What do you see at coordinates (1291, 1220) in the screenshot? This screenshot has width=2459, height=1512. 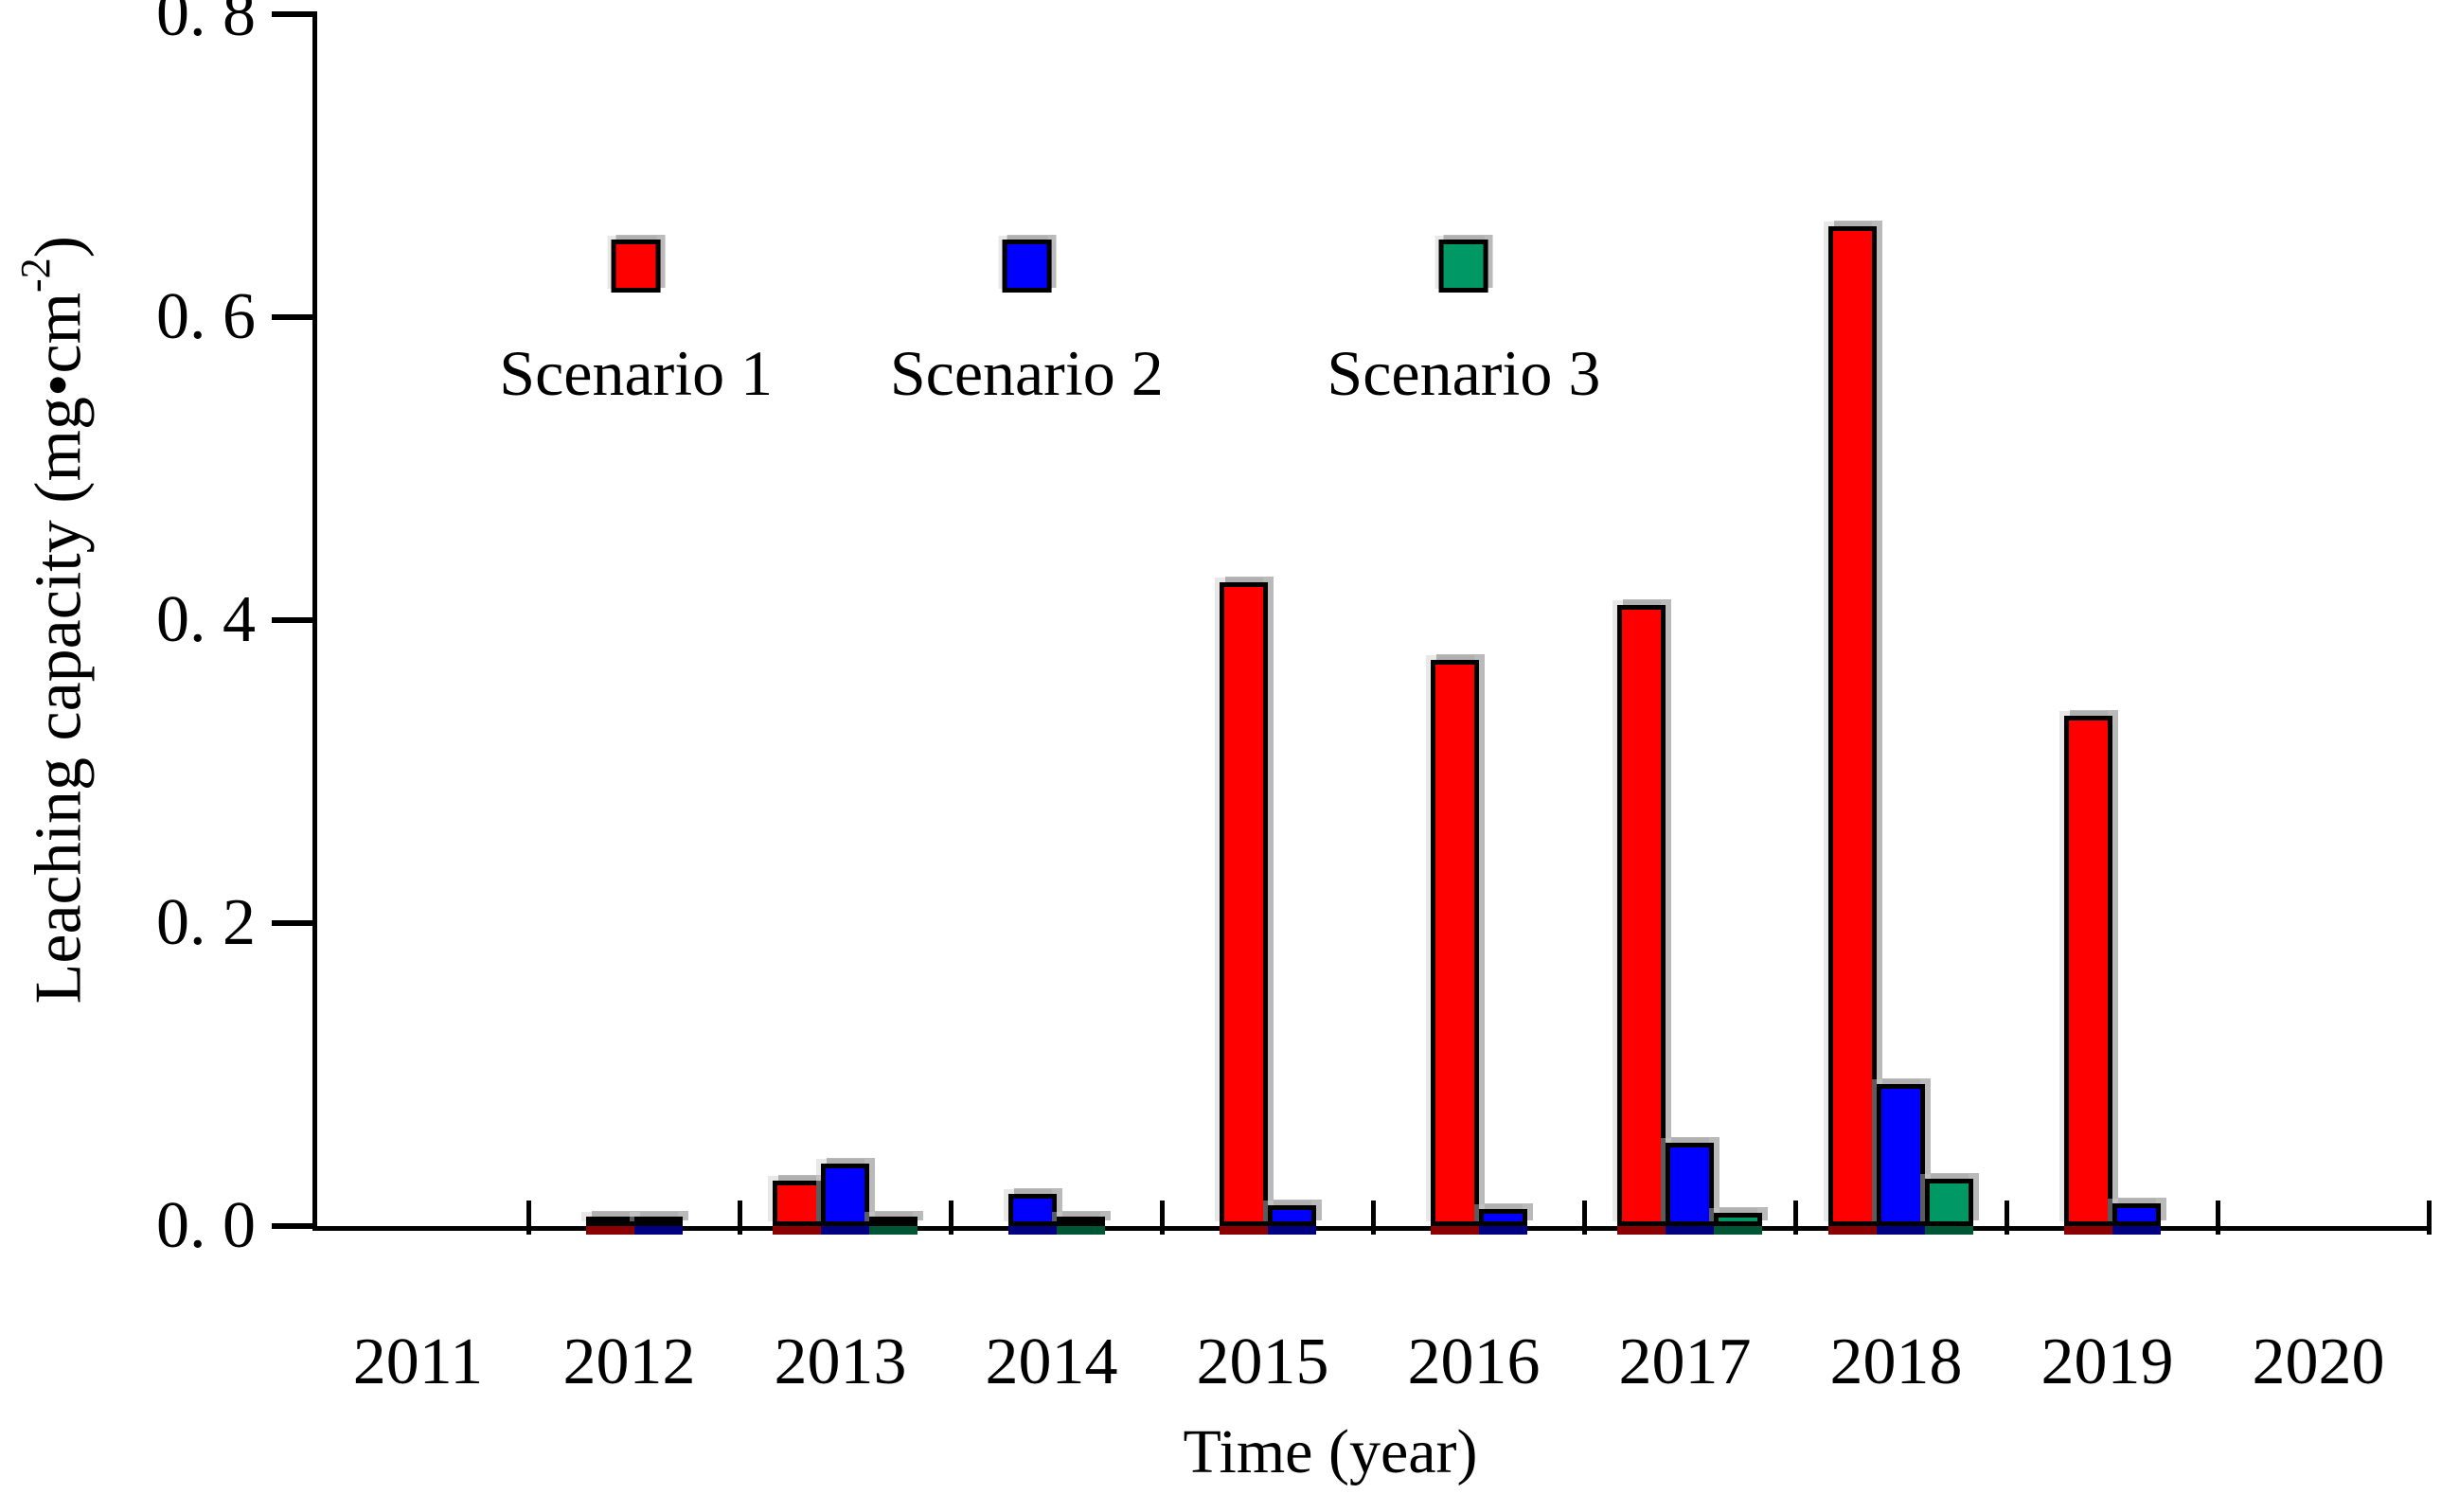 I see `bar-scenario2-2015` at bounding box center [1291, 1220].